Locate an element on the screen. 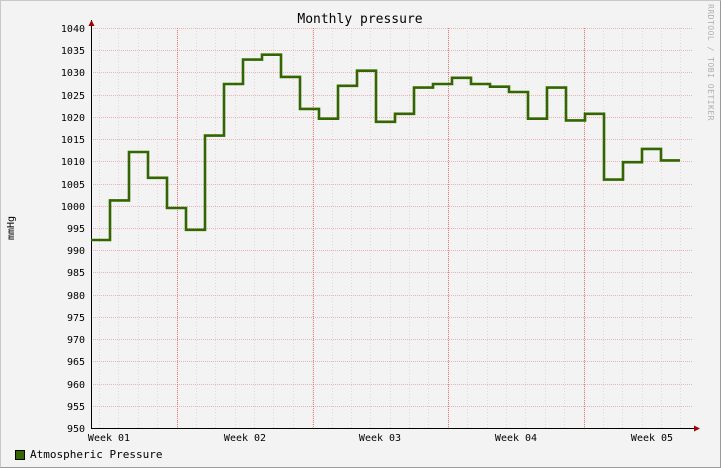  y-tick-label: 965 is located at coordinates (76, 362).